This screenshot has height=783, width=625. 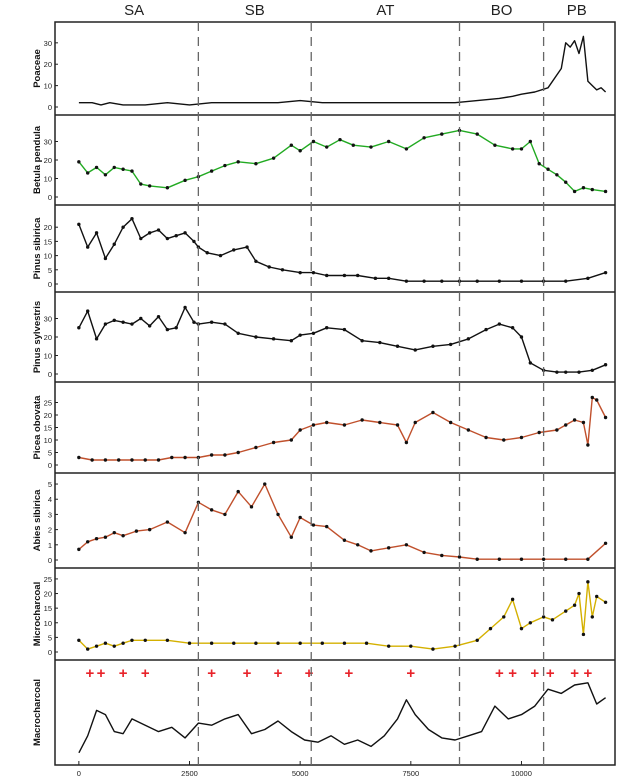 What do you see at coordinates (50, 514) in the screenshot?
I see `y-tick-label: 3` at bounding box center [50, 514].